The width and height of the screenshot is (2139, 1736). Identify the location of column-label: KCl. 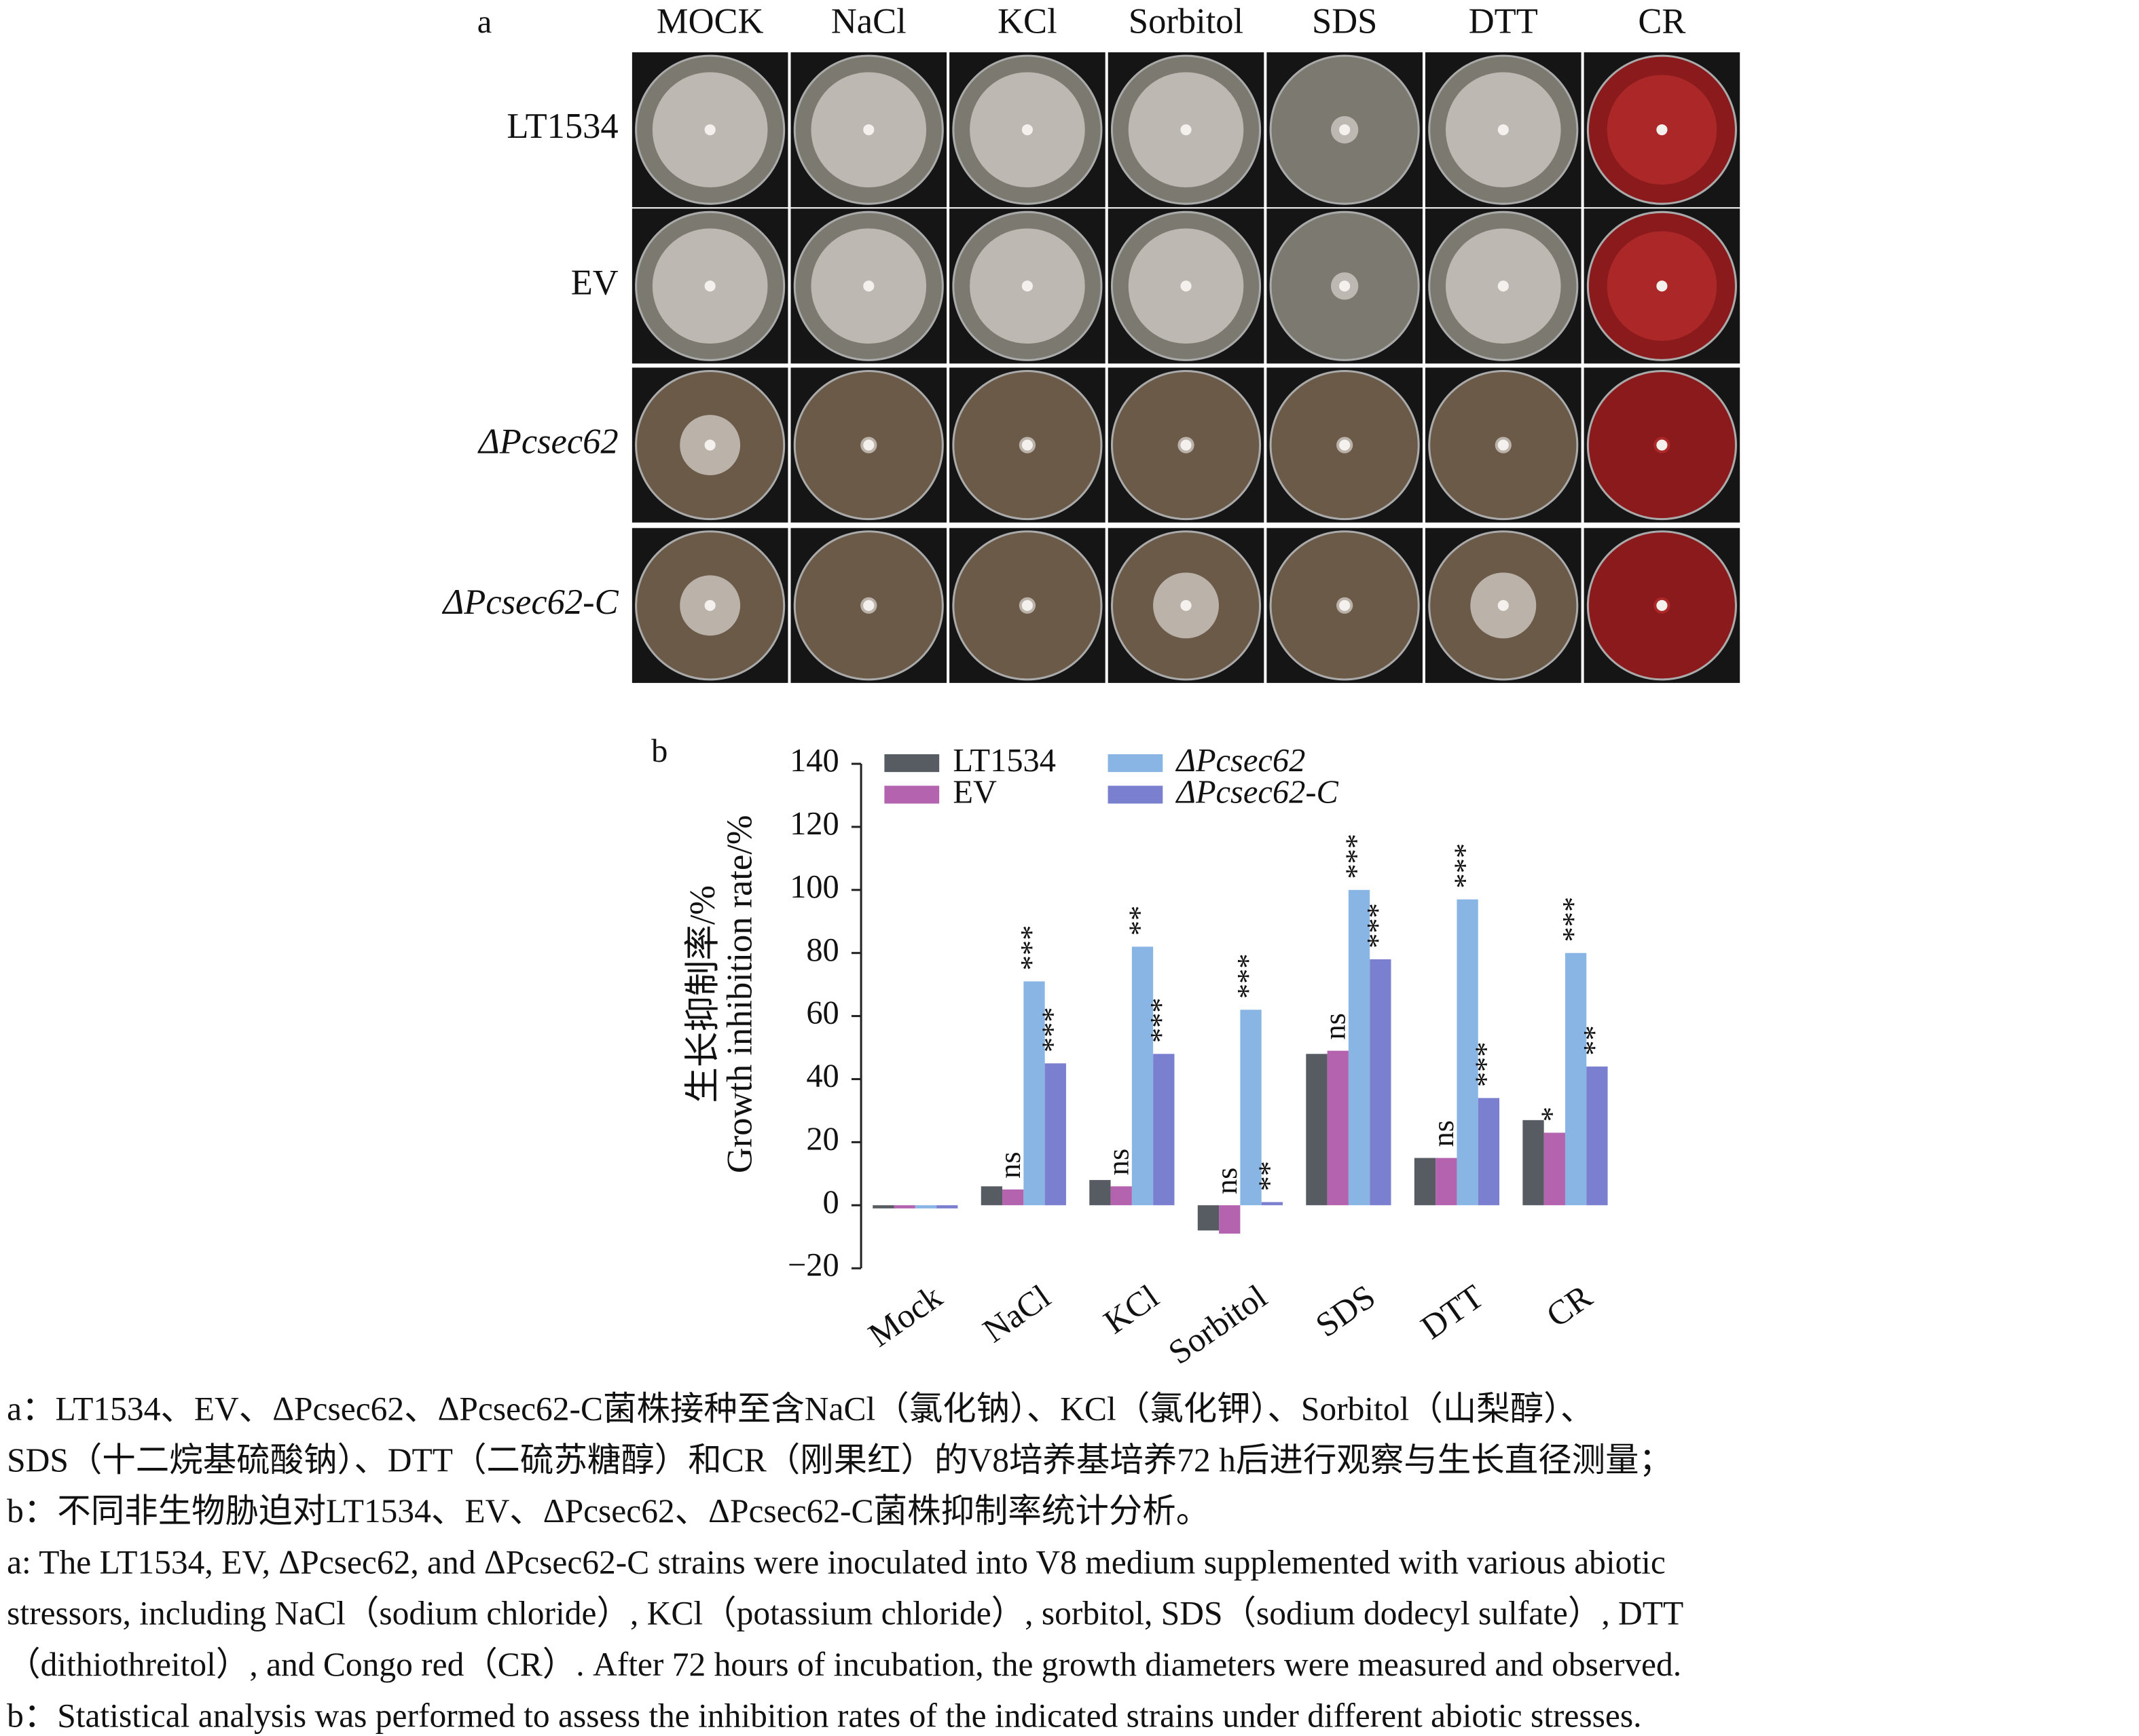
(1027, 21).